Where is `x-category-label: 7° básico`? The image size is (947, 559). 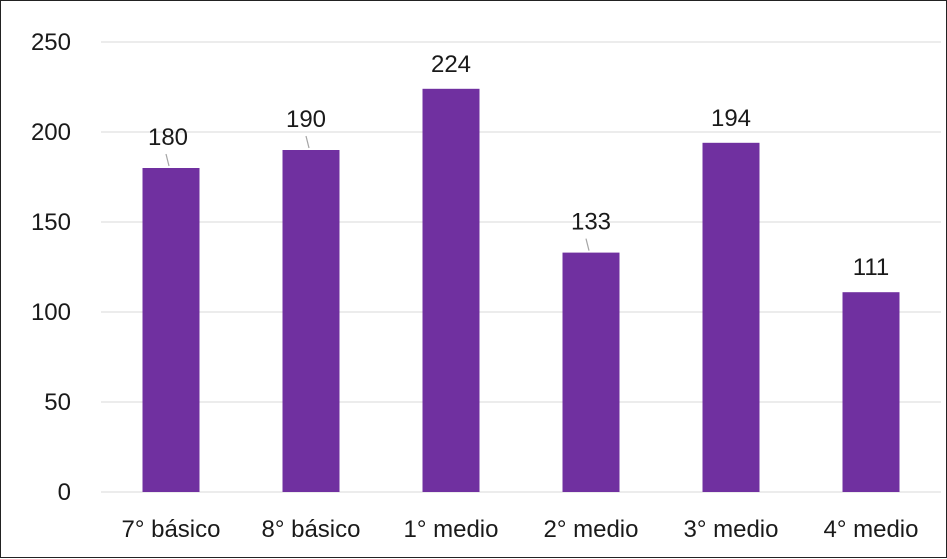
x-category-label: 7° básico is located at coordinates (171, 529).